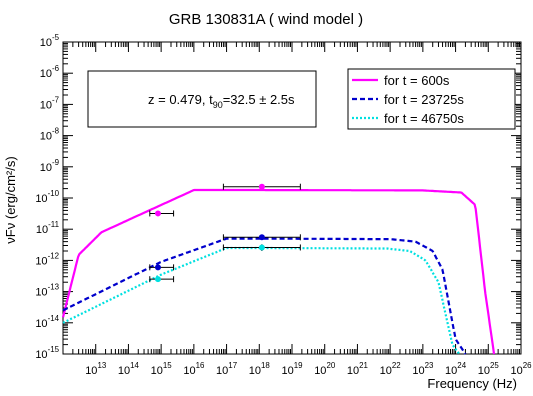 This screenshot has height=396, width=533. Describe the element at coordinates (47, 259) in the screenshot. I see `y-tick-label: 10⁻¹²` at that location.